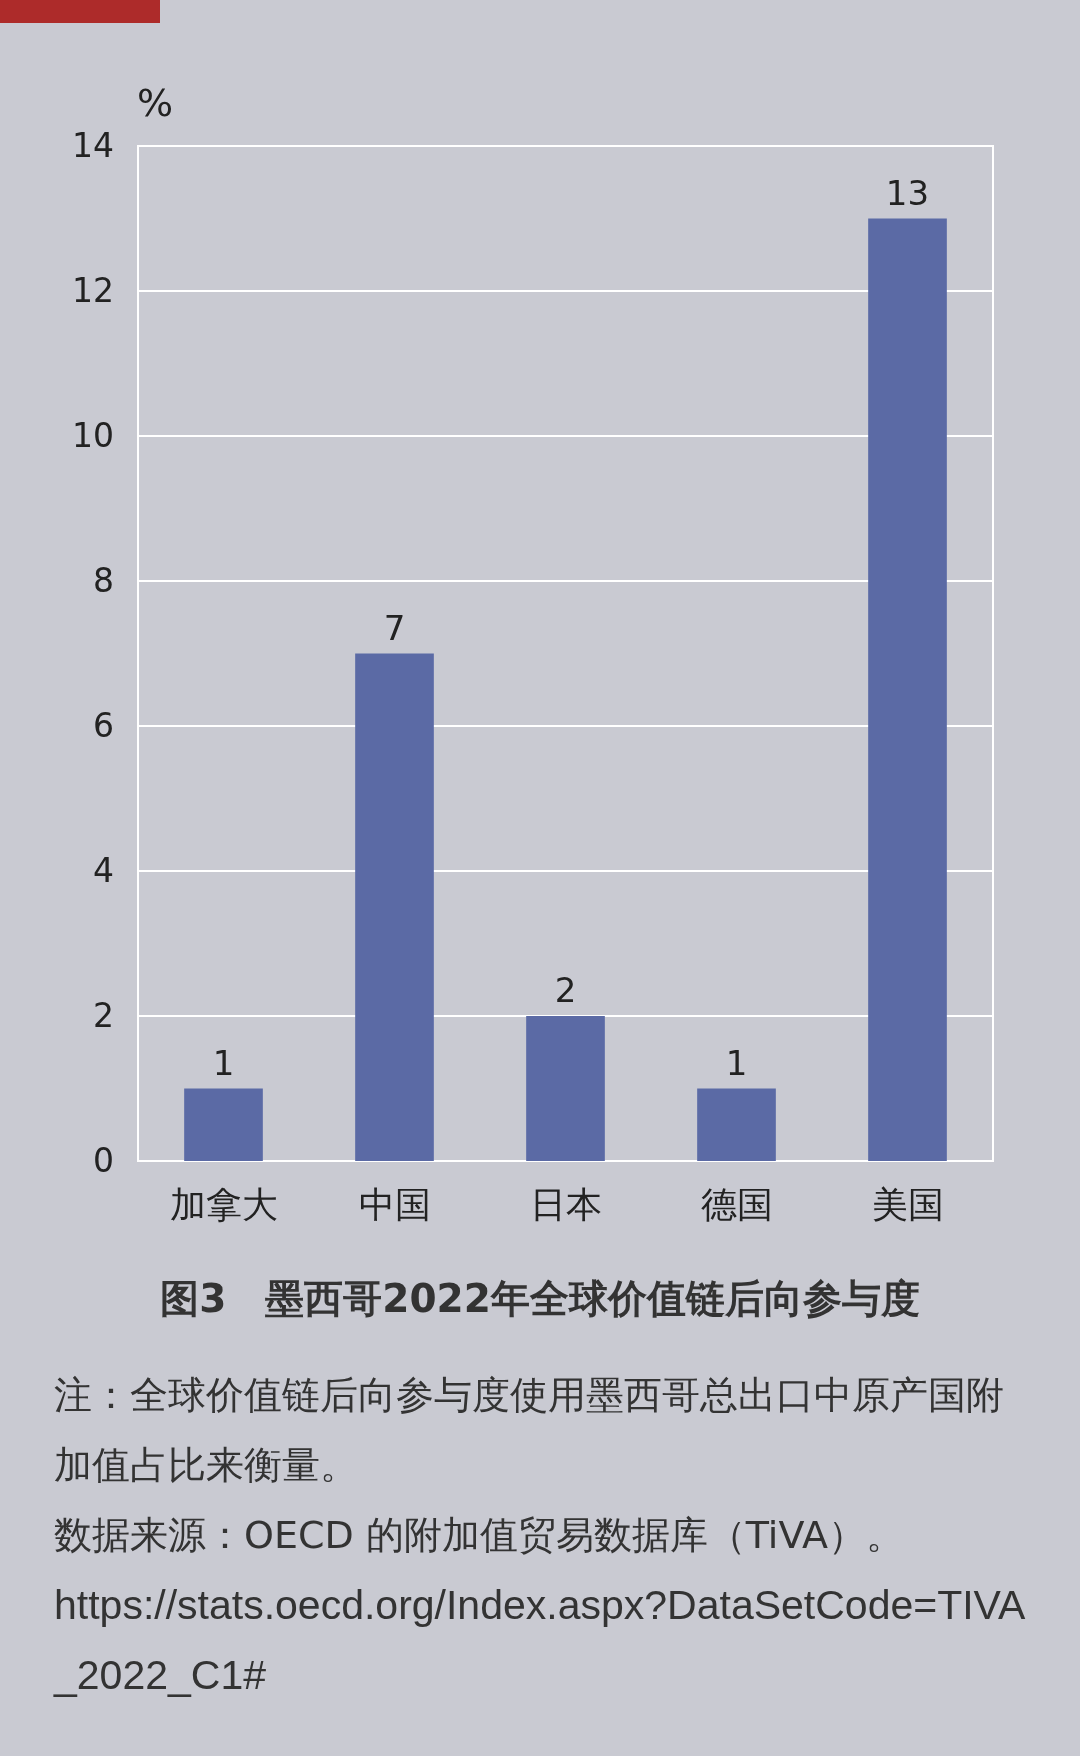 The width and height of the screenshot is (1080, 1756). I want to click on y-tick-label: 10, so click(93, 436).